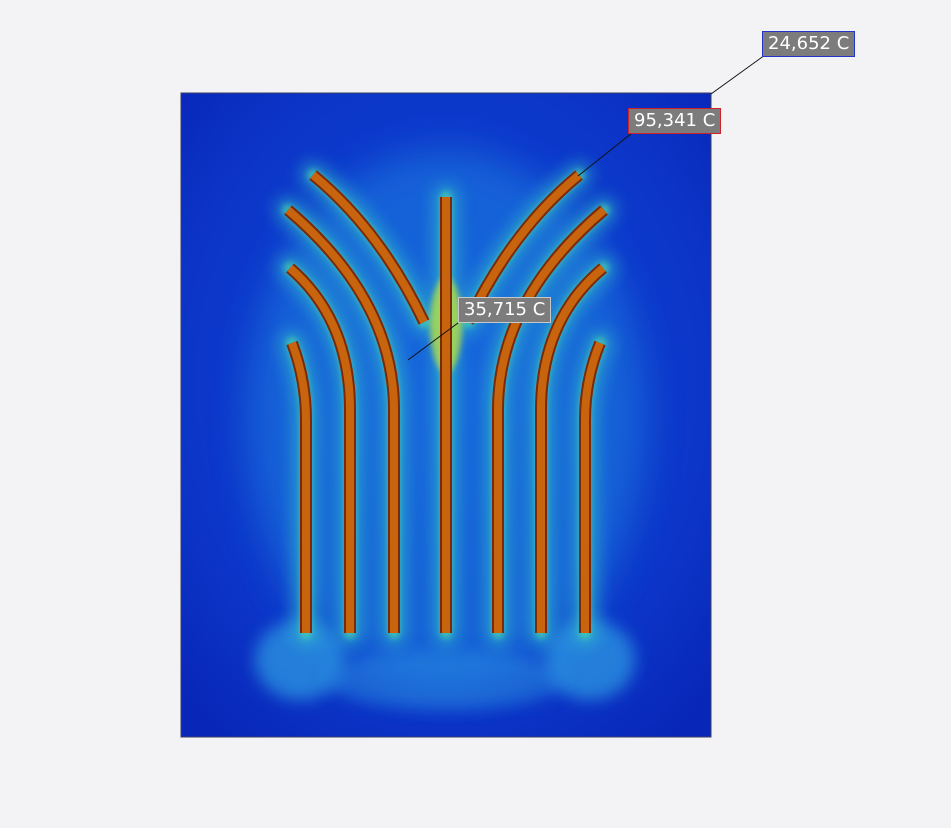  I want to click on leader-mid, so click(435, 340).